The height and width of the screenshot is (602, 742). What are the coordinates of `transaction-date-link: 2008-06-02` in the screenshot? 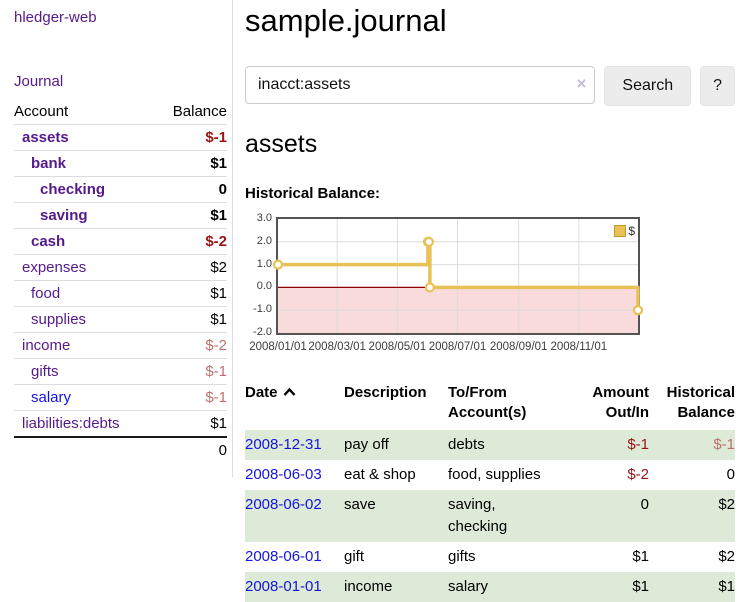 It's located at (283, 504).